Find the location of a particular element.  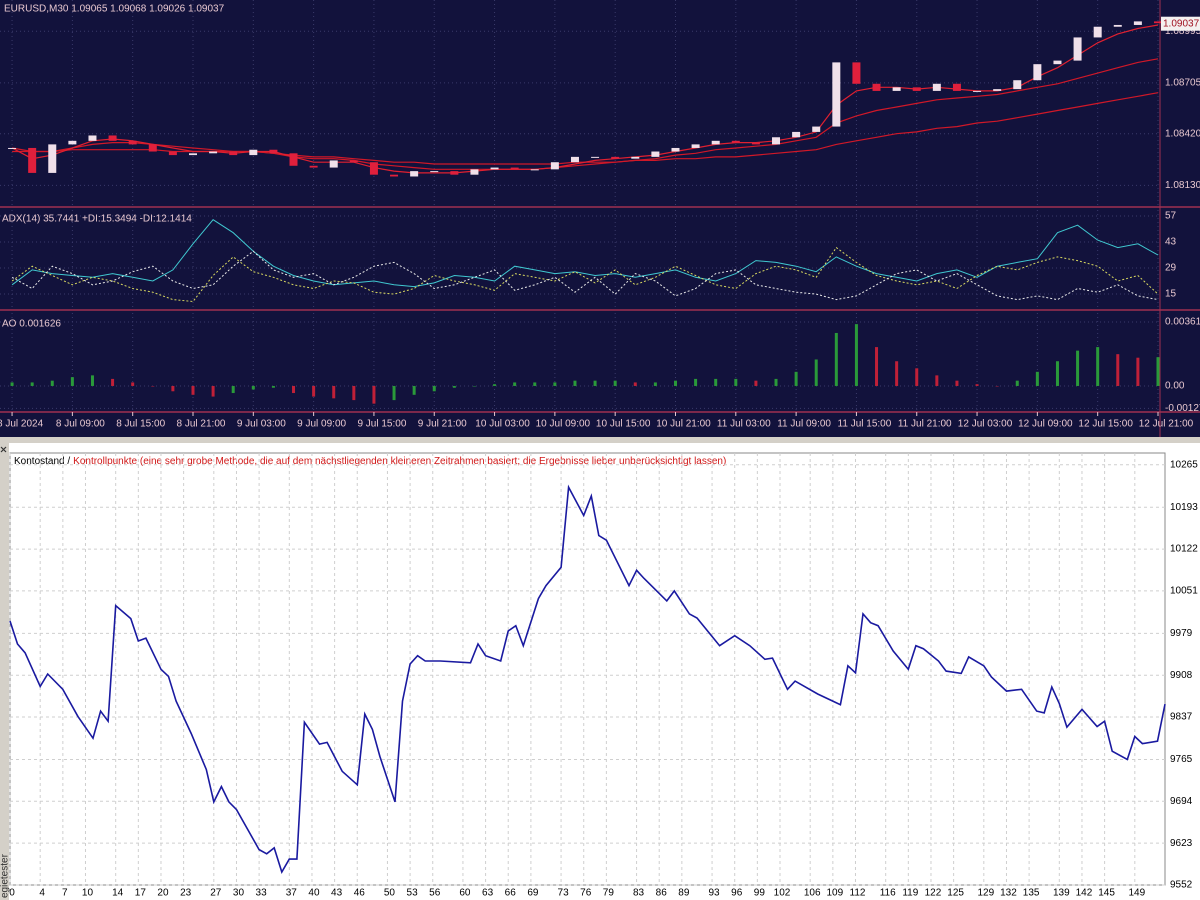

x-tick-label: 11 Jul 09:00 is located at coordinates (804, 424).